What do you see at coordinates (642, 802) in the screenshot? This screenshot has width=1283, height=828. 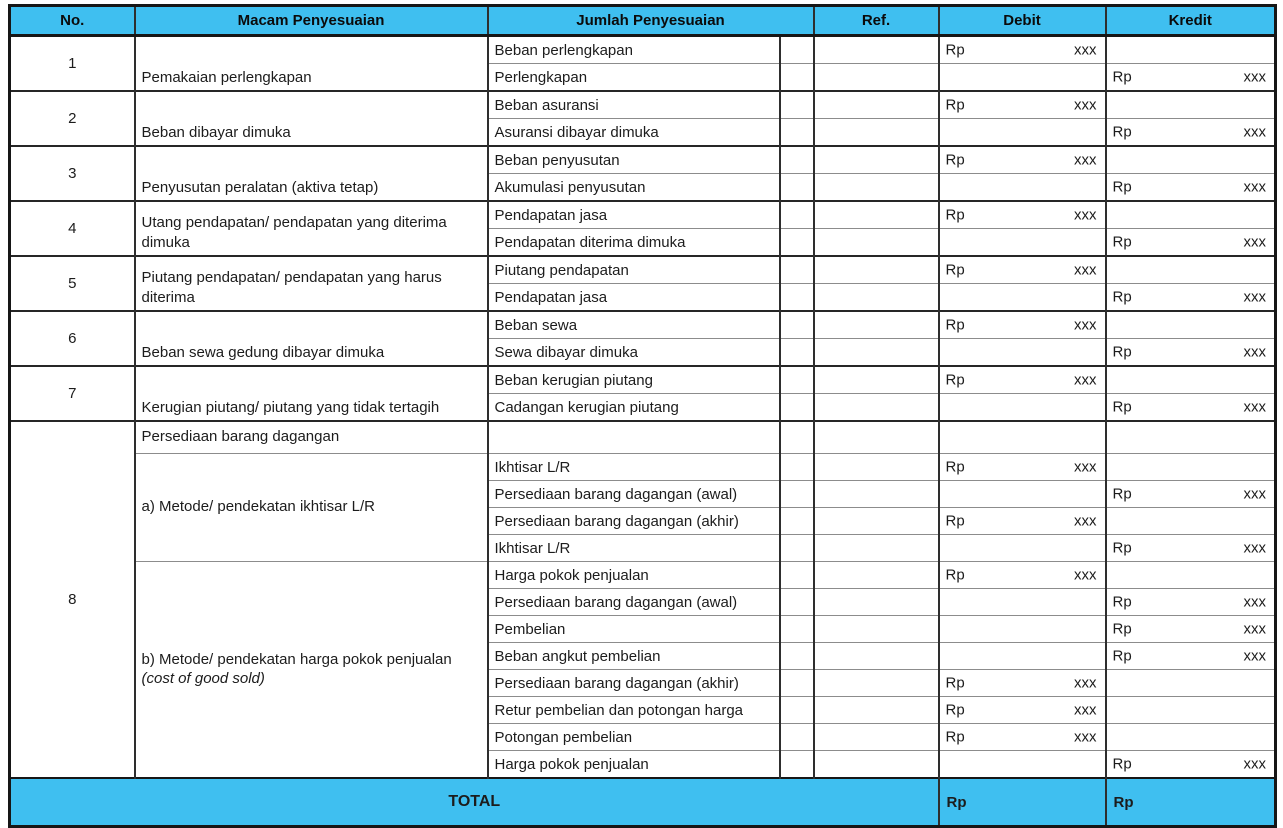 I see `total-row: TOTAL Rp Rp` at bounding box center [642, 802].